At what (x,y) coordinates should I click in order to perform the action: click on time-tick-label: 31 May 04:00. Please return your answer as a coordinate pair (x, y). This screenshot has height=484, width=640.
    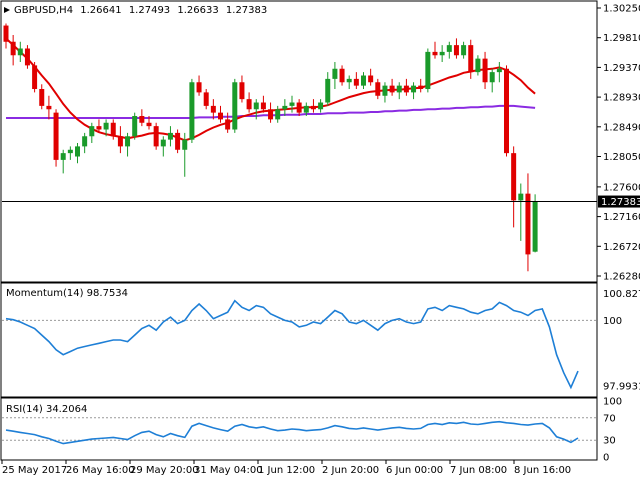
    Looking at the image, I should click on (228, 470).